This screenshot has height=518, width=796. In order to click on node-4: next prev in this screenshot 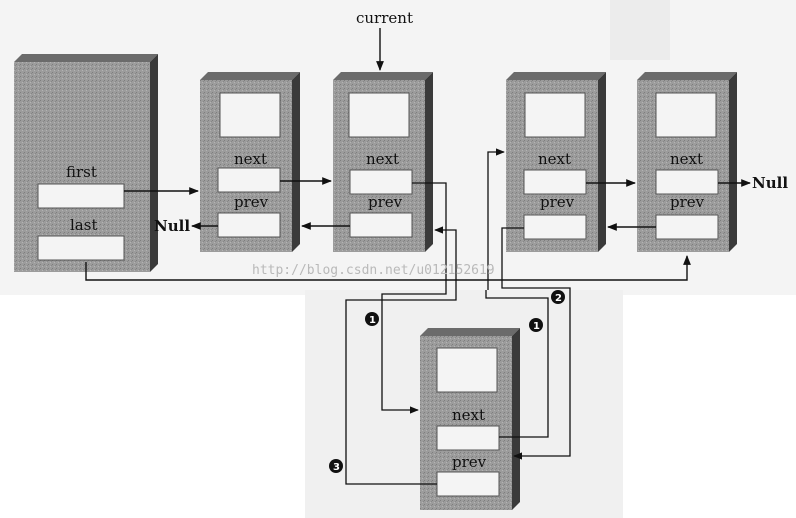, I will do `click(687, 162)`.